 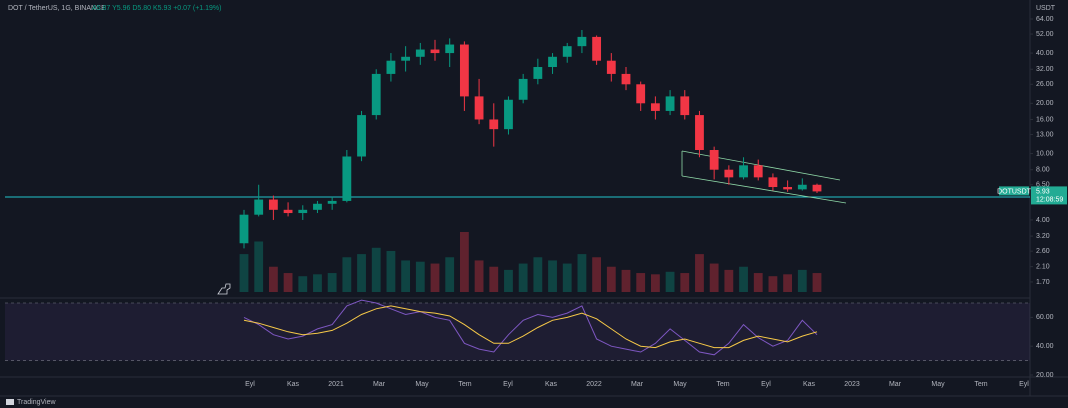 I want to click on replay-icon, so click(x=224, y=289).